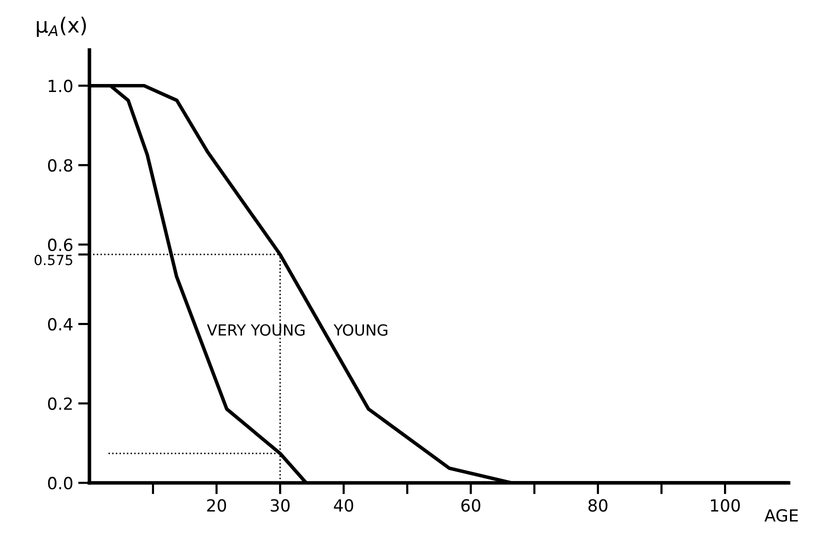 This screenshot has height=555, width=813. I want to click on x-tick-label: 20, so click(216, 505).